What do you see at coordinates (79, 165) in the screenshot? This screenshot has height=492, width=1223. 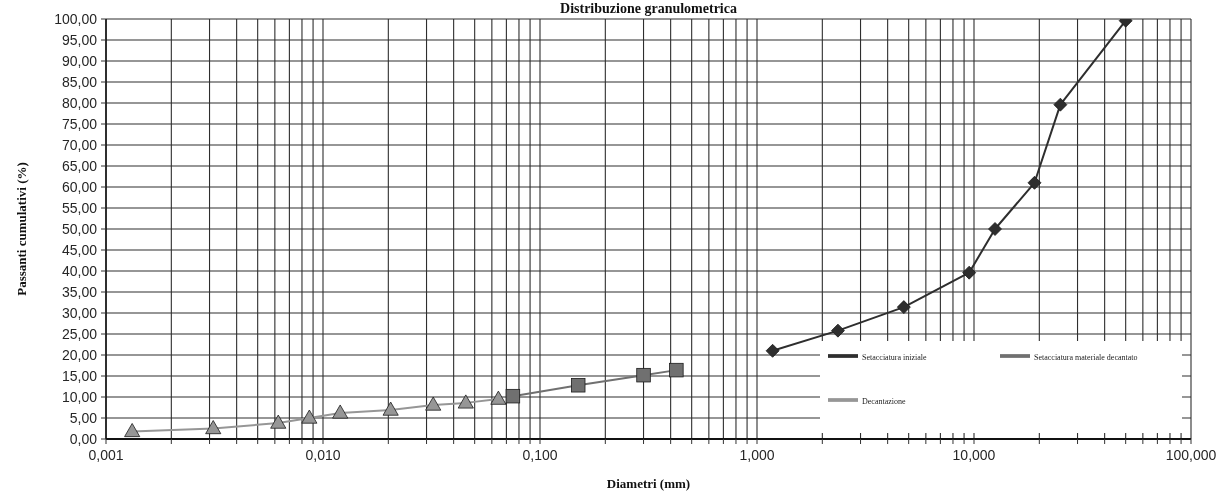 I see `y-tick-label: 65,00` at bounding box center [79, 165].